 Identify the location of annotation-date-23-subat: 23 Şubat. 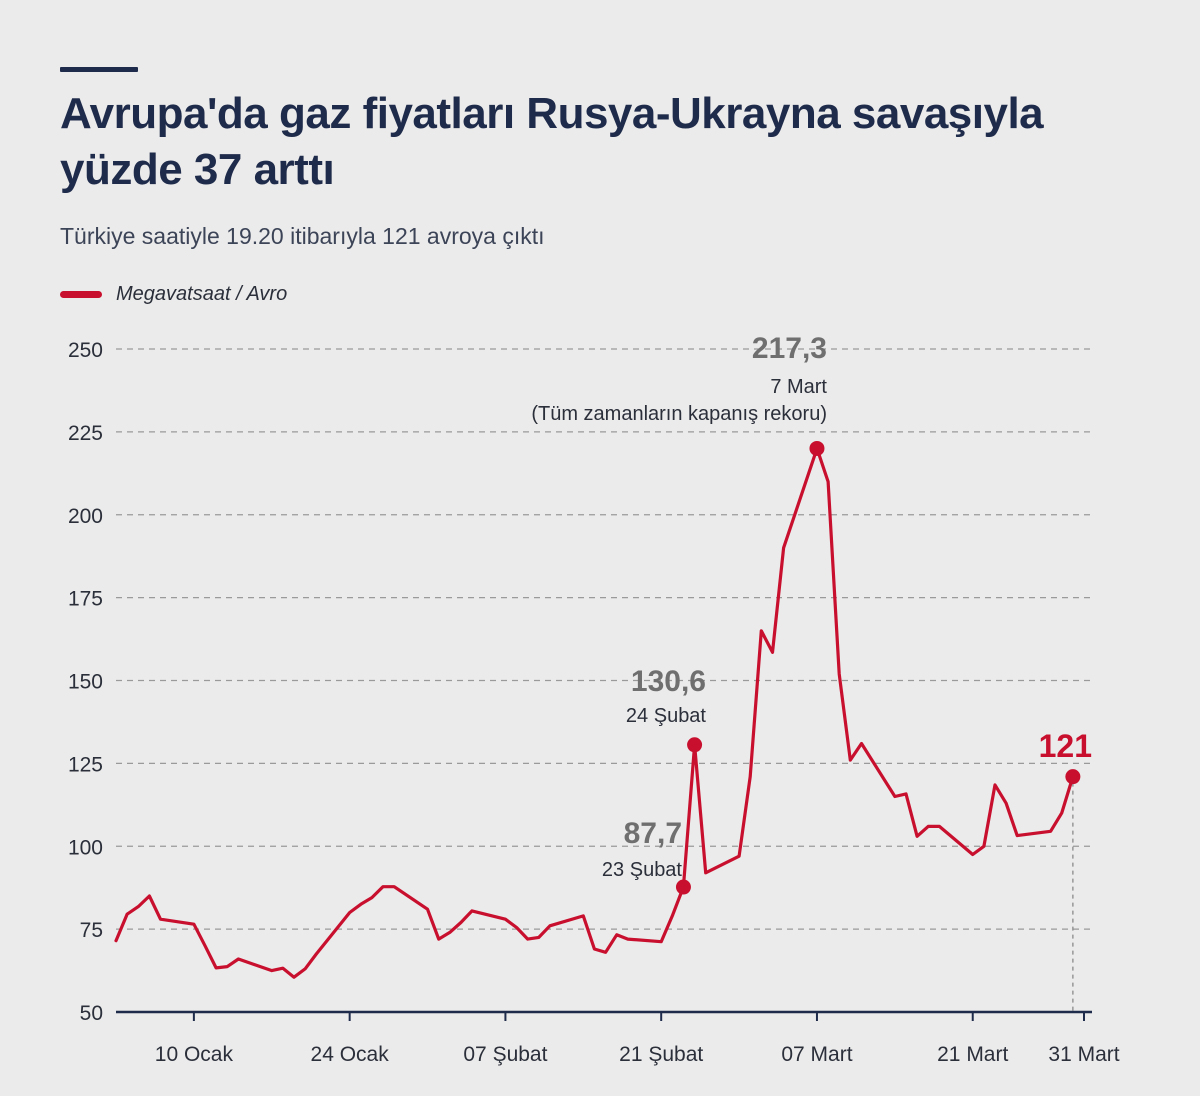
(642, 870).